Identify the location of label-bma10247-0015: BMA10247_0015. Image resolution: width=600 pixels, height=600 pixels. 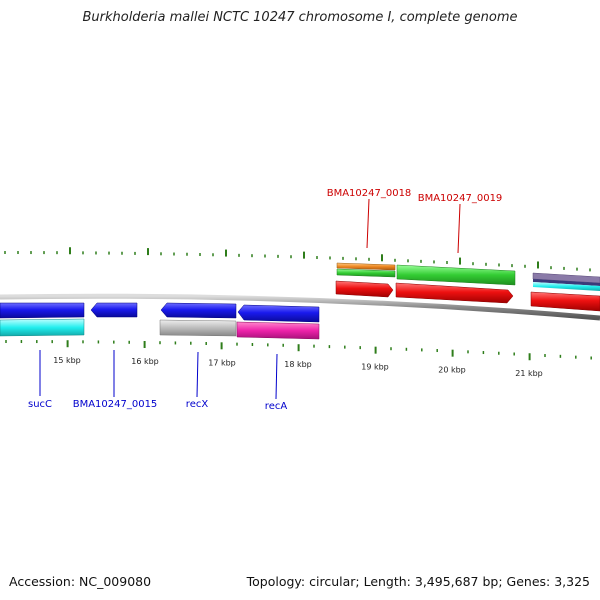
(115, 404).